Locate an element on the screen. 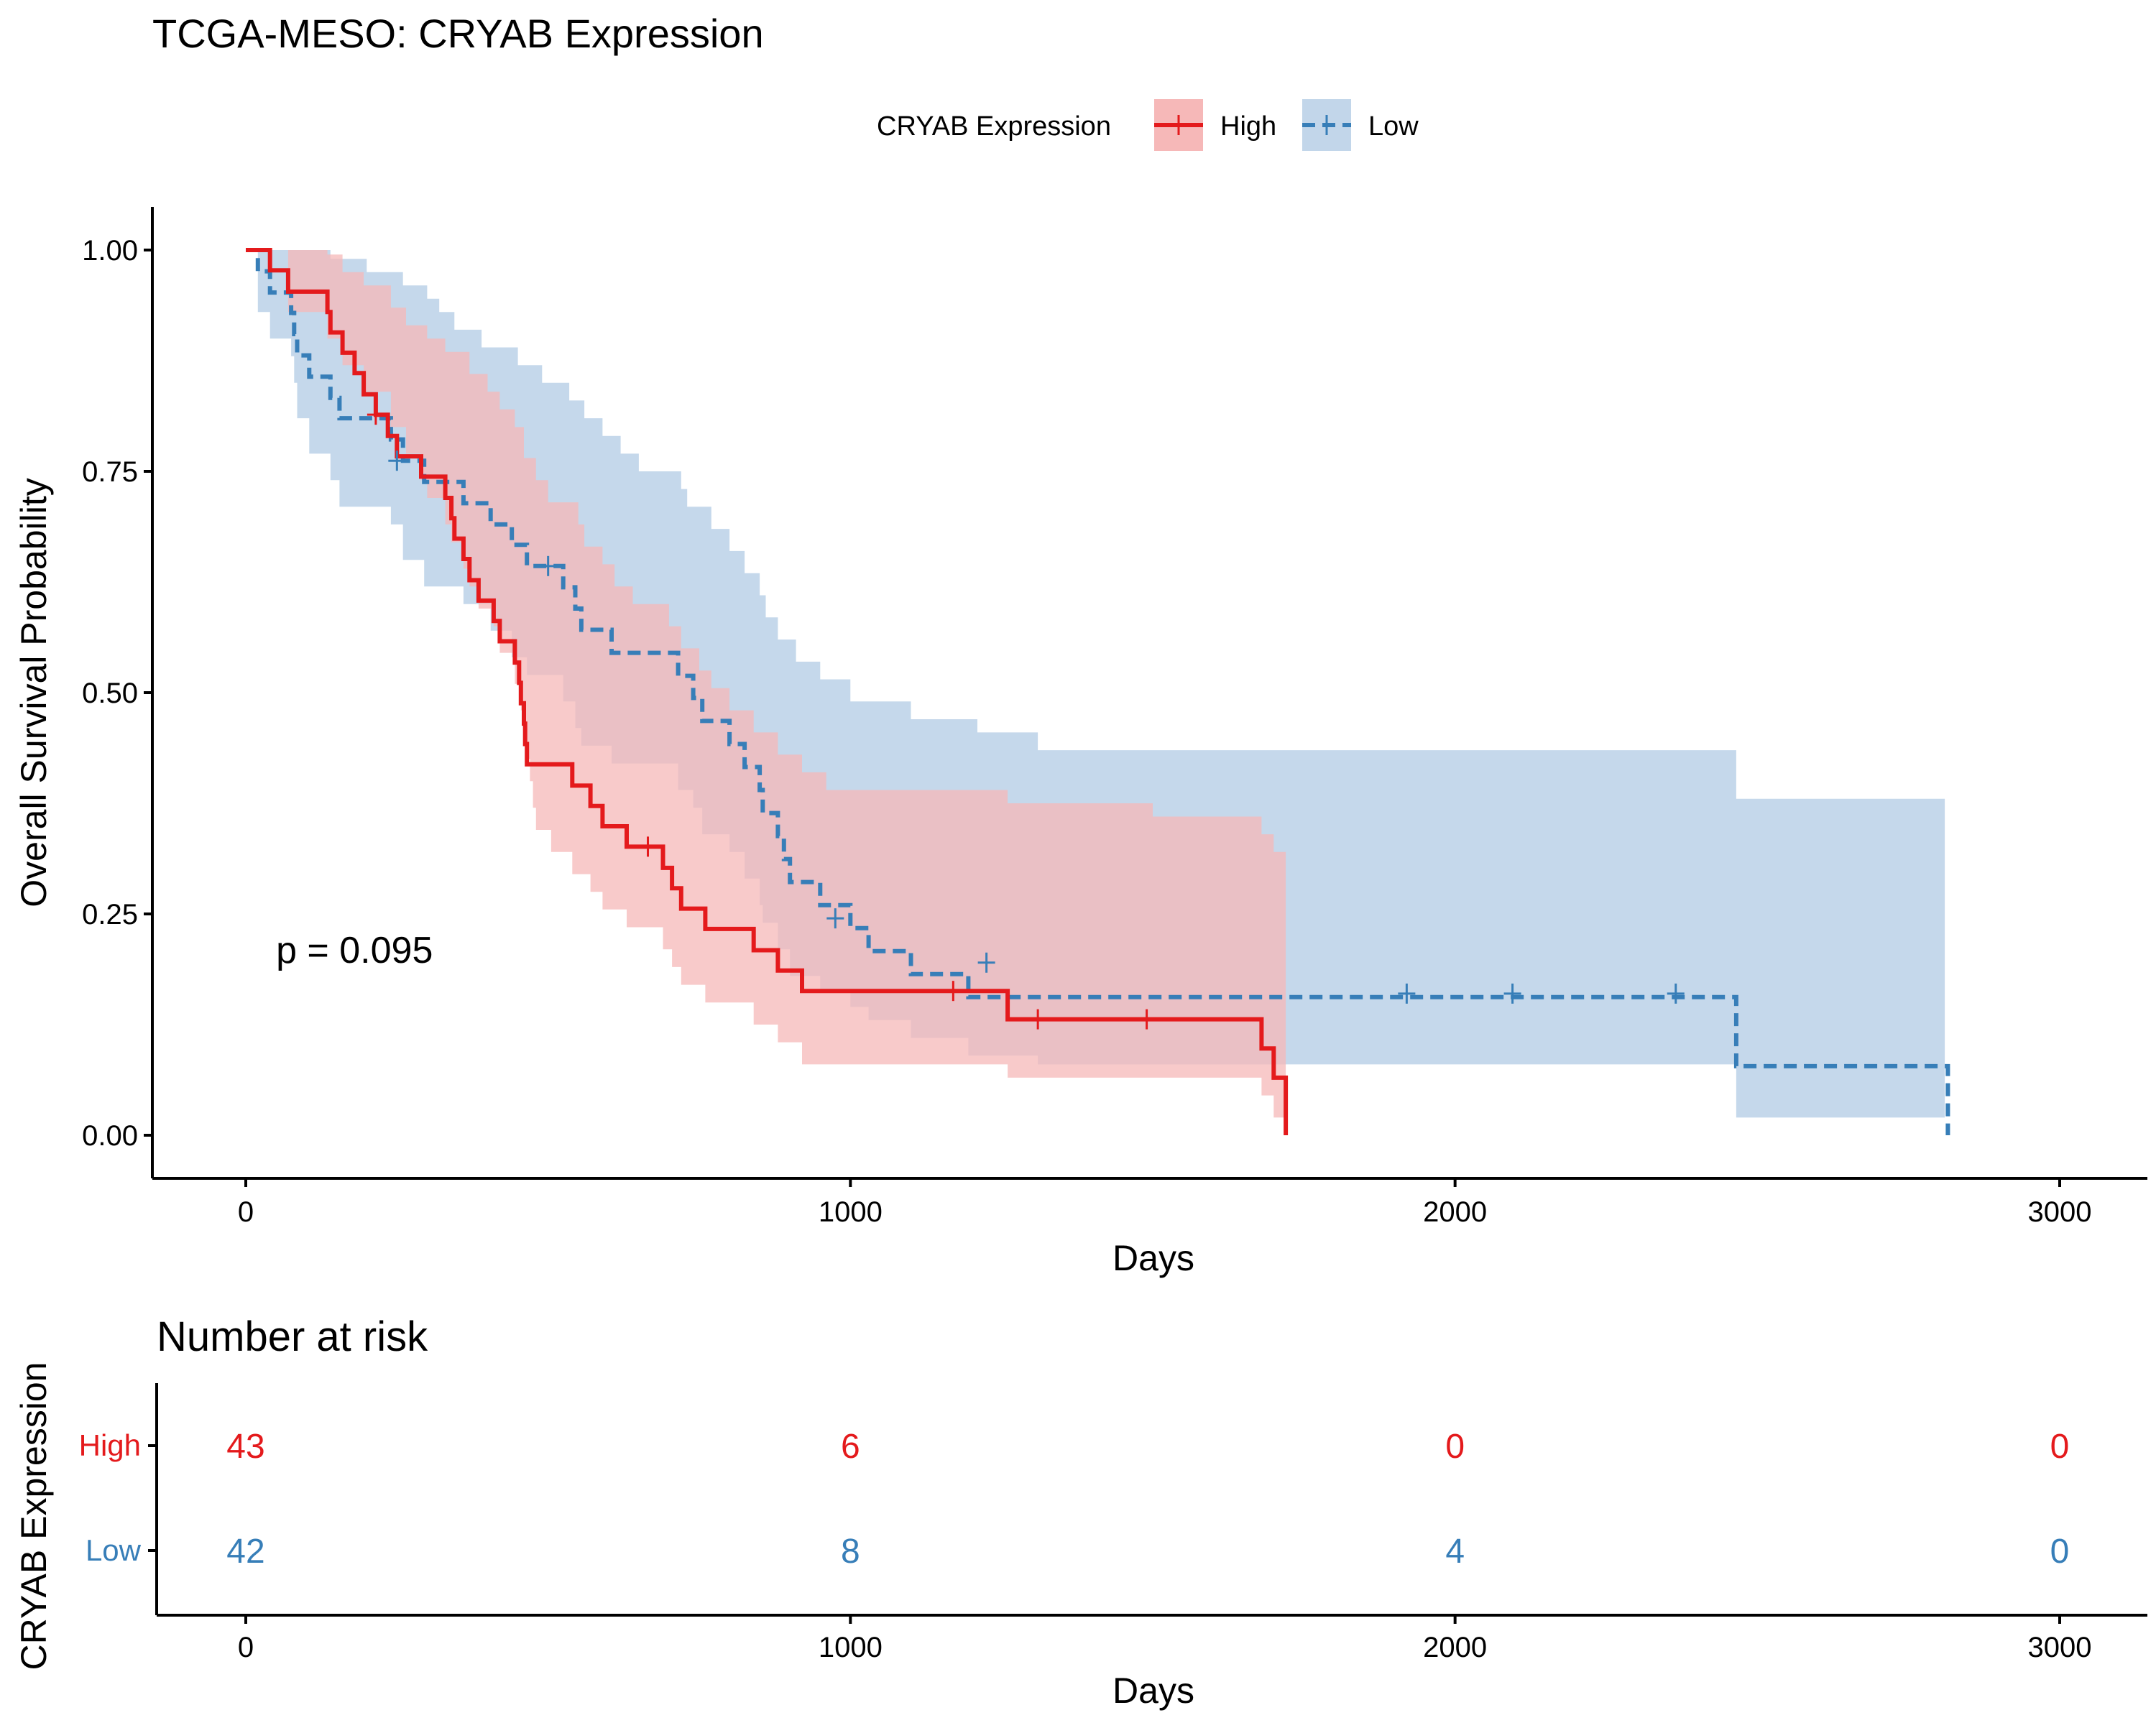 The height and width of the screenshot is (1728, 2156). risk-x-tick-label: 1000 is located at coordinates (851, 1648).